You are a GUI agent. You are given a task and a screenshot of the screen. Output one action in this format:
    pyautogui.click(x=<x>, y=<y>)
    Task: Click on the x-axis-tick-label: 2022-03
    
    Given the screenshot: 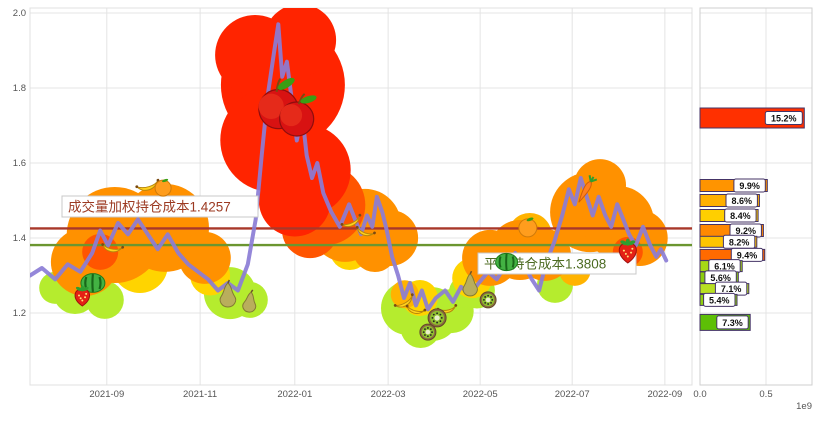 What is the action you would take?
    pyautogui.click(x=388, y=394)
    